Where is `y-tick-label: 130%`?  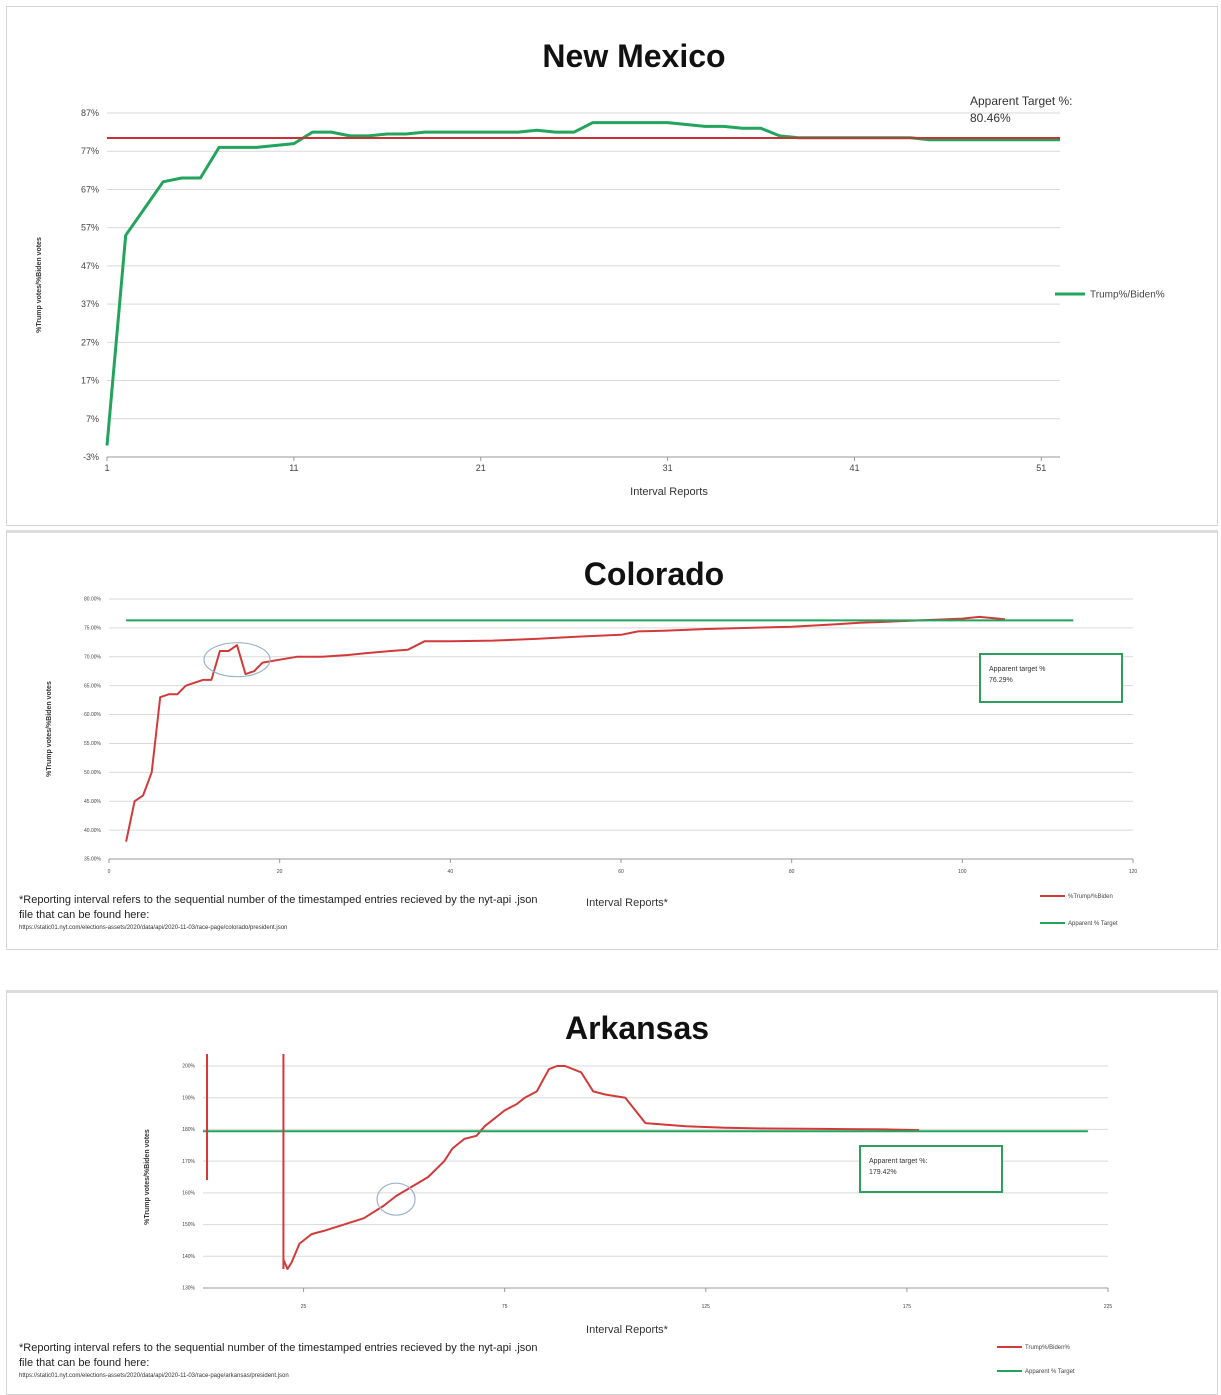 y-tick-label: 130% is located at coordinates (188, 1289).